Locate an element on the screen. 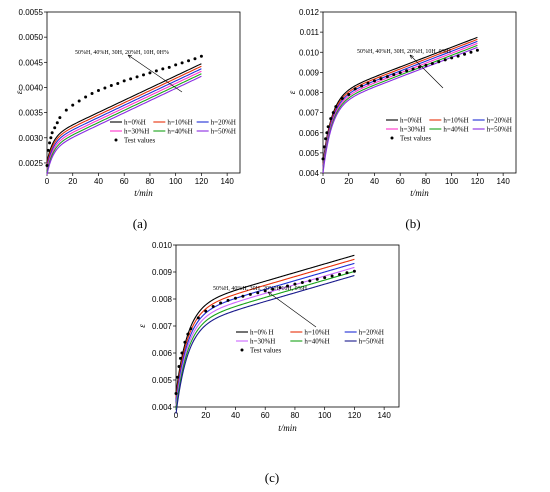 The image size is (550, 492). x-tick-label: 60 is located at coordinates (265, 415).